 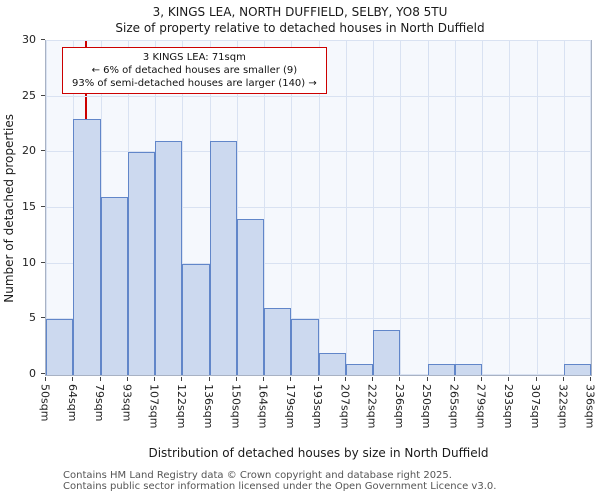 I want to click on x-tick-label: 279sqm, so click(x=481, y=406).